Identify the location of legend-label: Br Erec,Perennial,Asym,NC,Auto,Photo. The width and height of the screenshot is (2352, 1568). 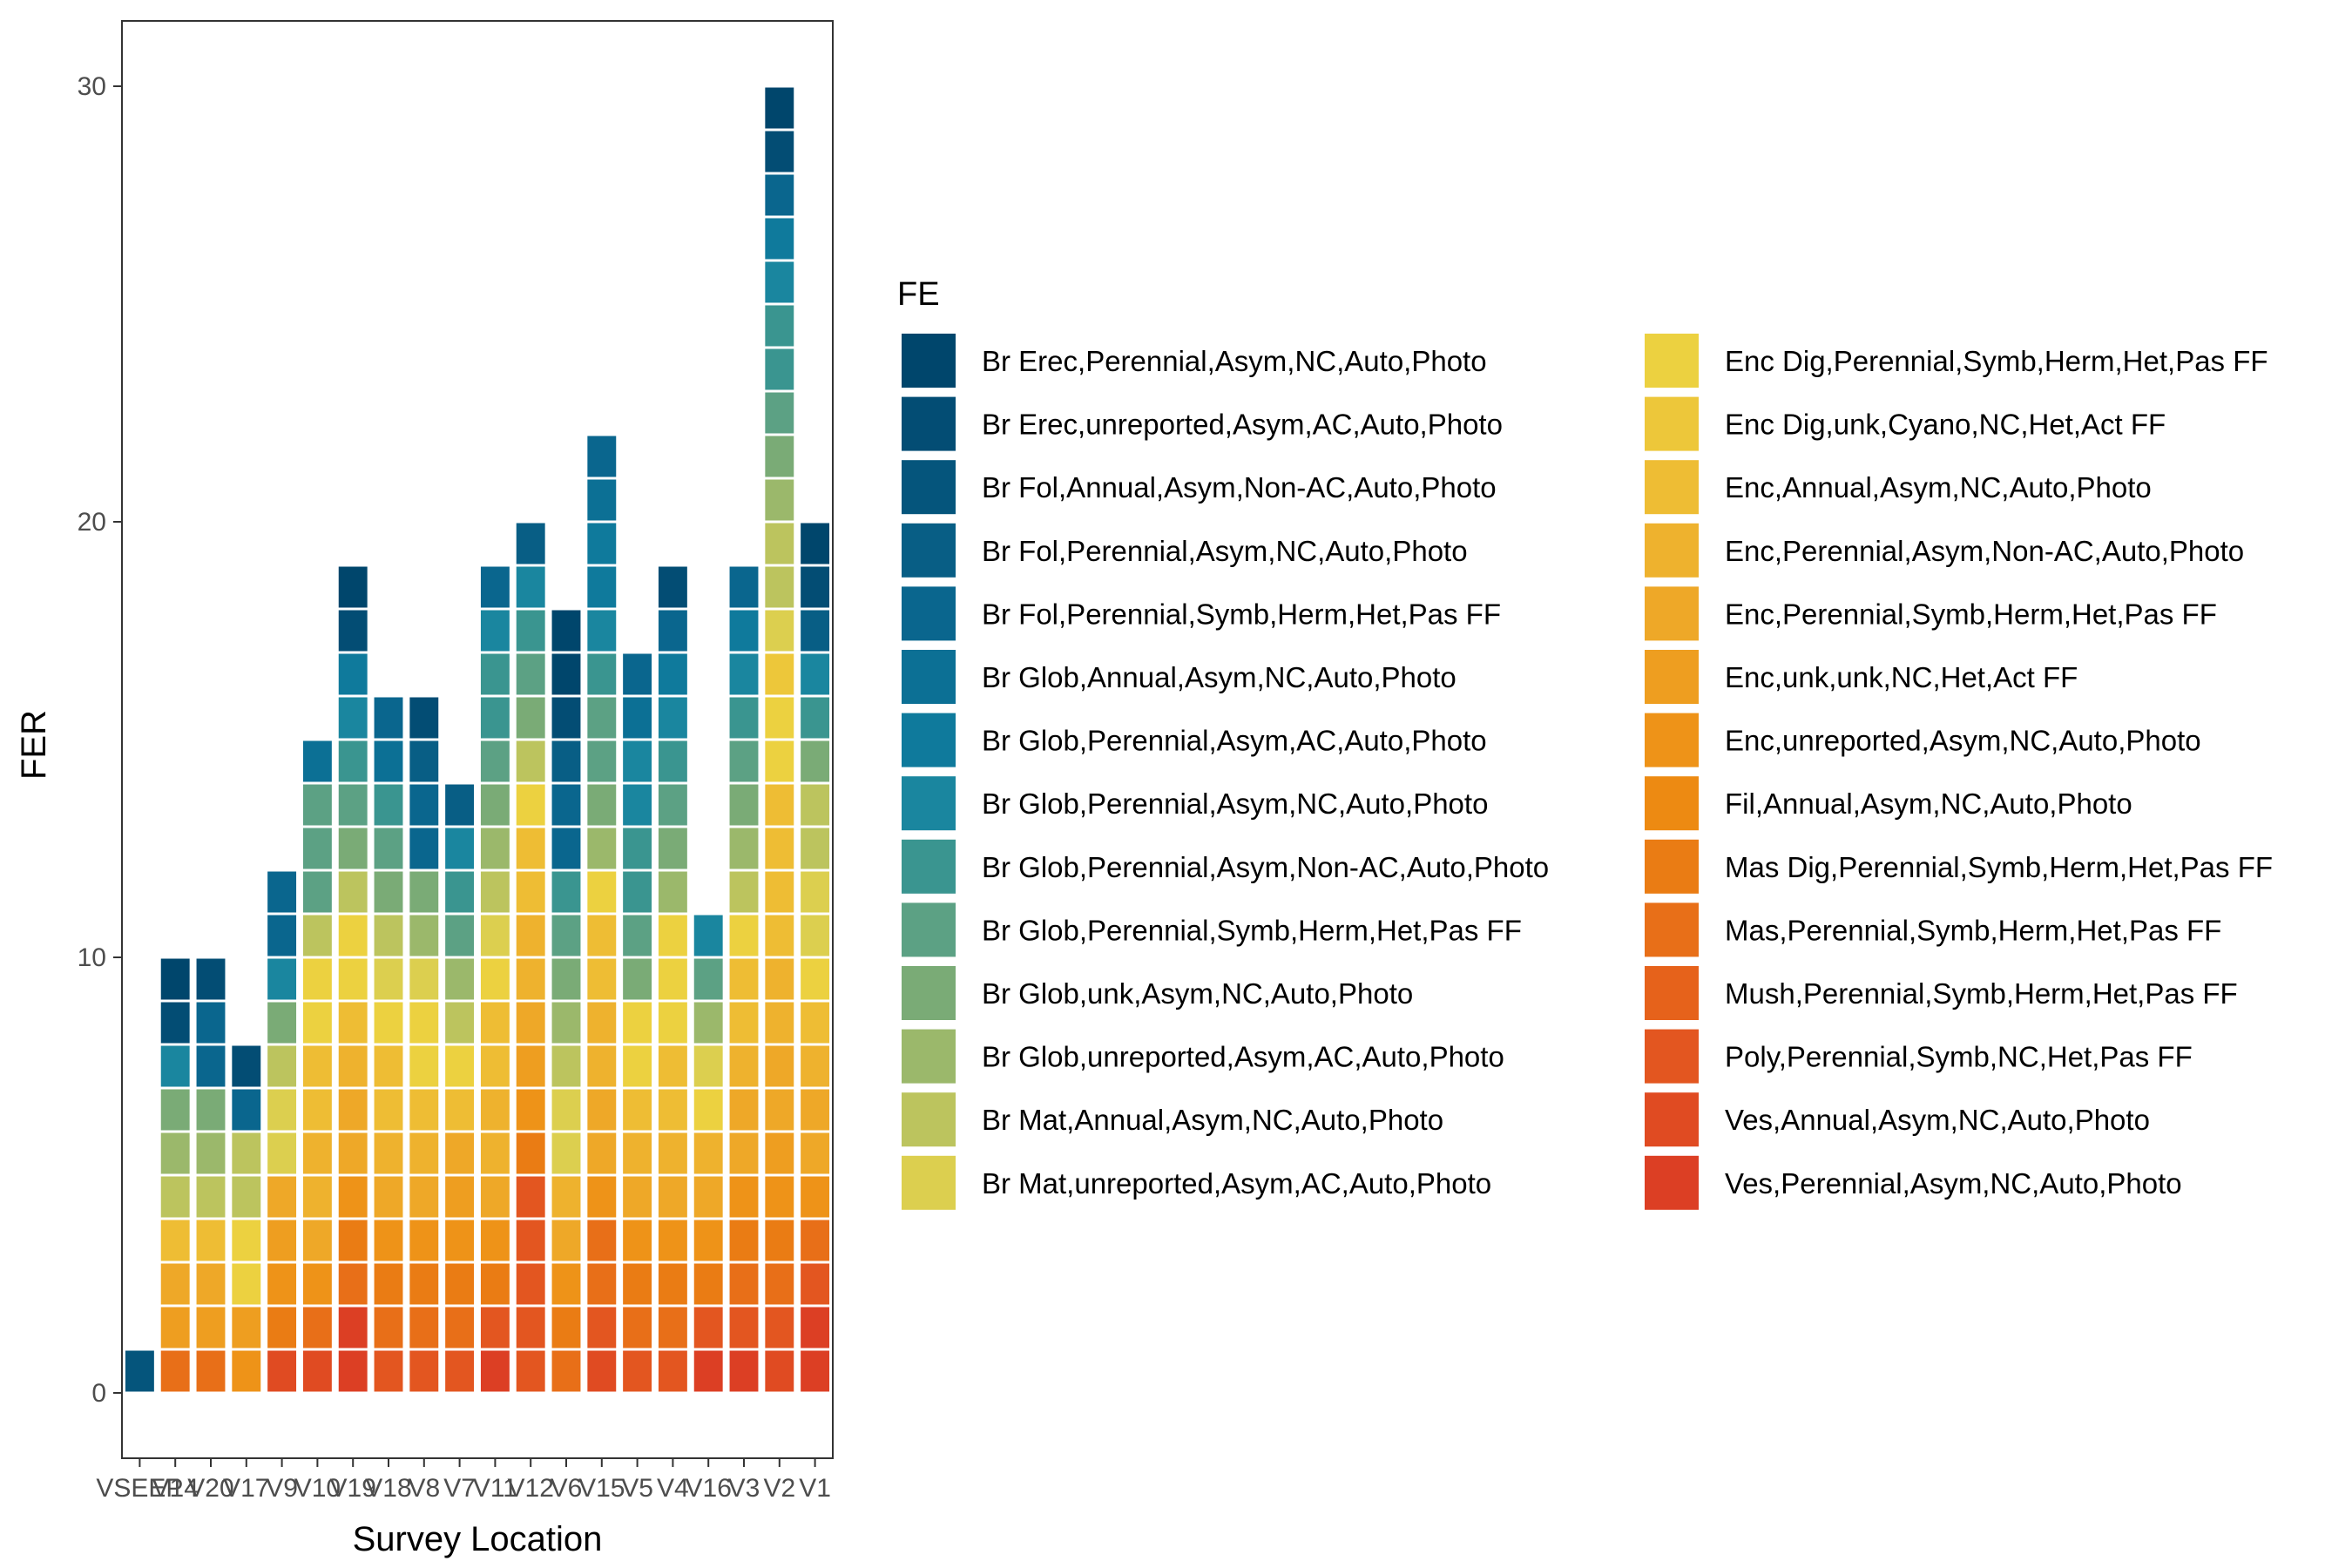
(1234, 361).